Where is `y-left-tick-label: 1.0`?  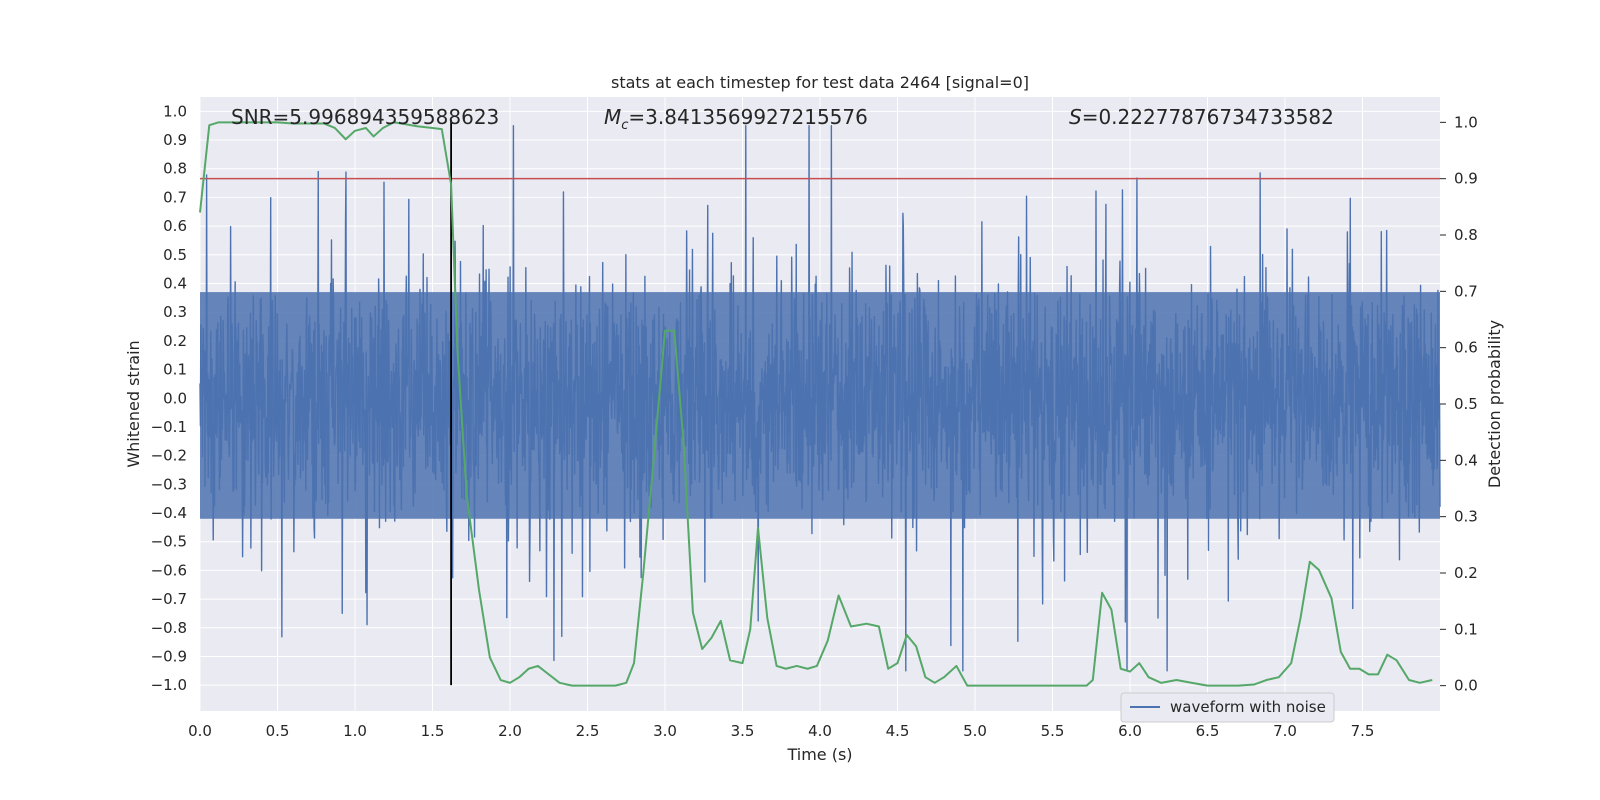
y-left-tick-label: 1.0 is located at coordinates (175, 111).